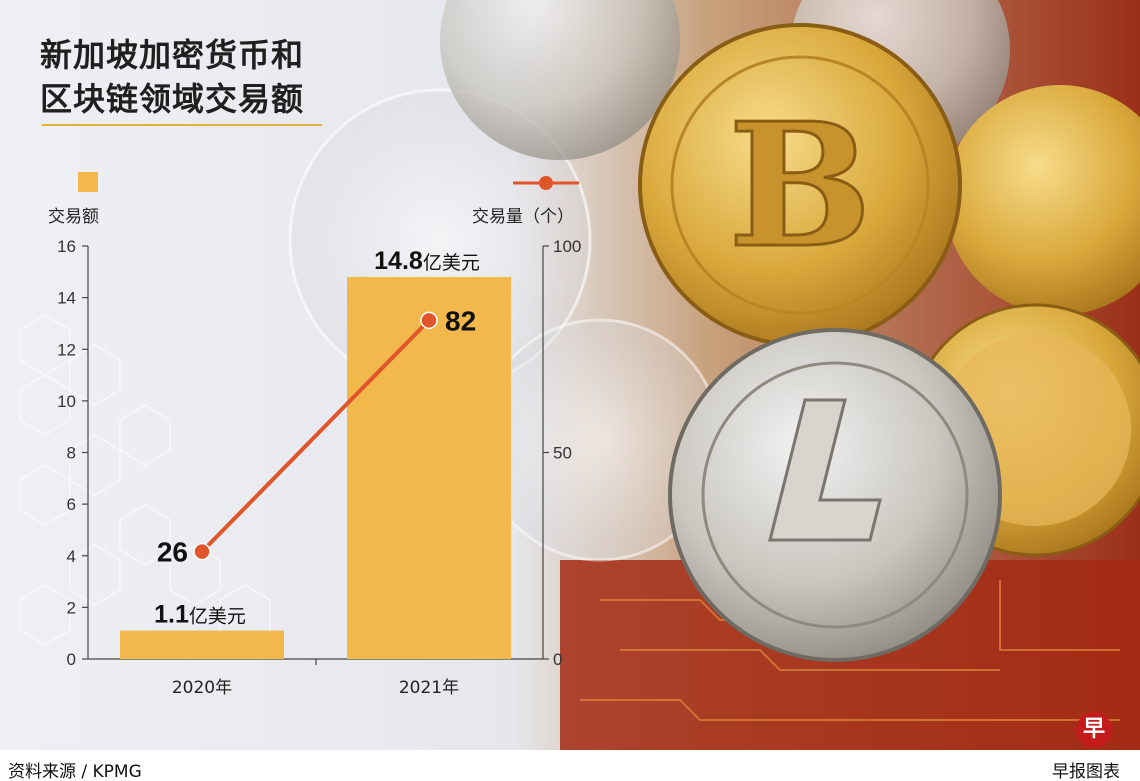  I want to click on legend-bar-swatch, so click(88, 182).